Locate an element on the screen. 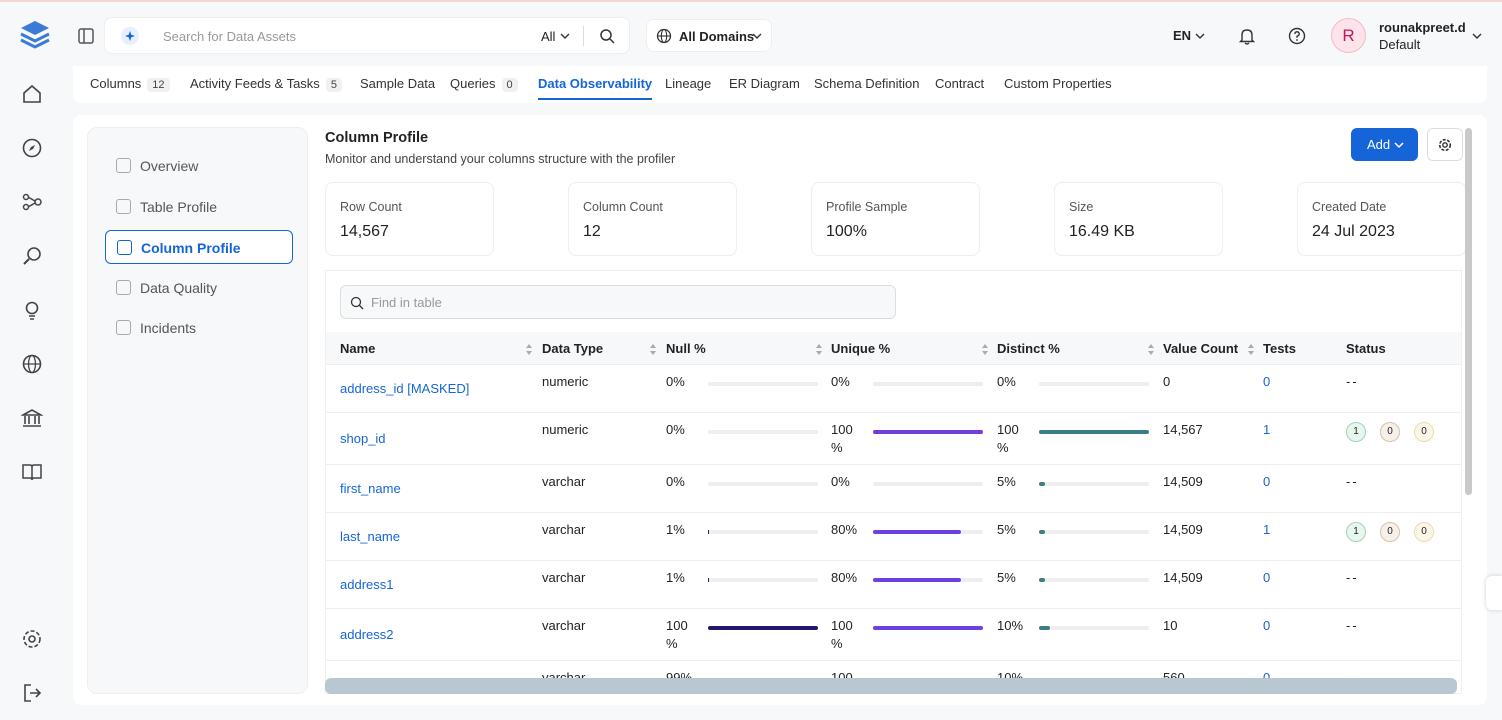  tab: Queries 0 is located at coordinates (484, 84).